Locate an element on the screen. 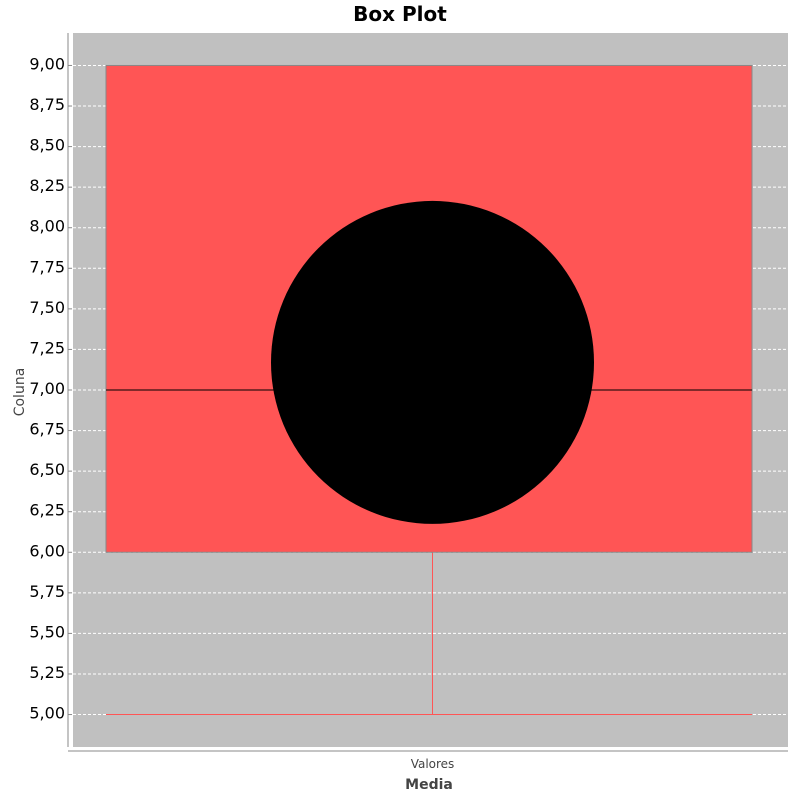 This screenshot has width=800, height=800. y-tick-label: 6,75 is located at coordinates (47, 429).